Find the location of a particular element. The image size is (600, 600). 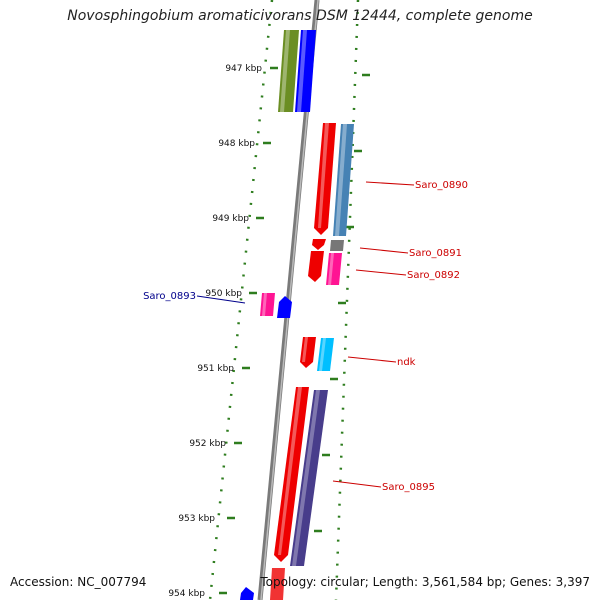

tick-label-952: 952 kbp is located at coordinates (207, 444).